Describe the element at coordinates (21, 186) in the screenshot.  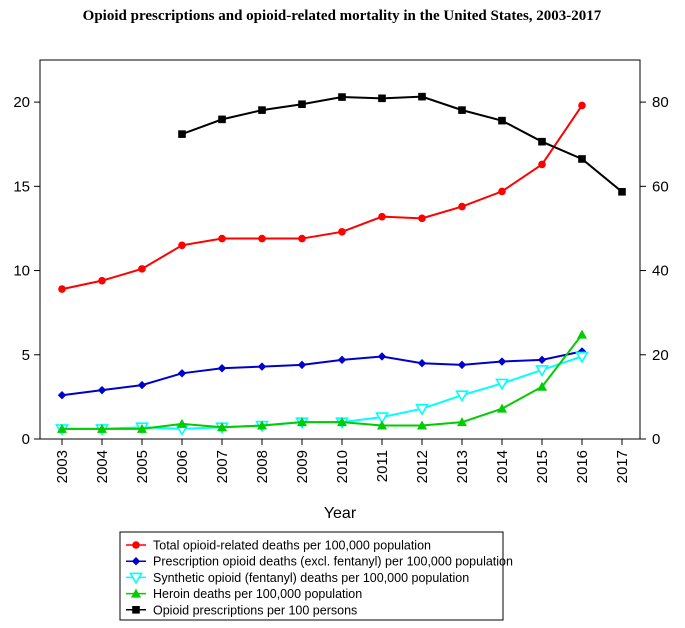
I see `left-y-tick-label: 15` at that location.